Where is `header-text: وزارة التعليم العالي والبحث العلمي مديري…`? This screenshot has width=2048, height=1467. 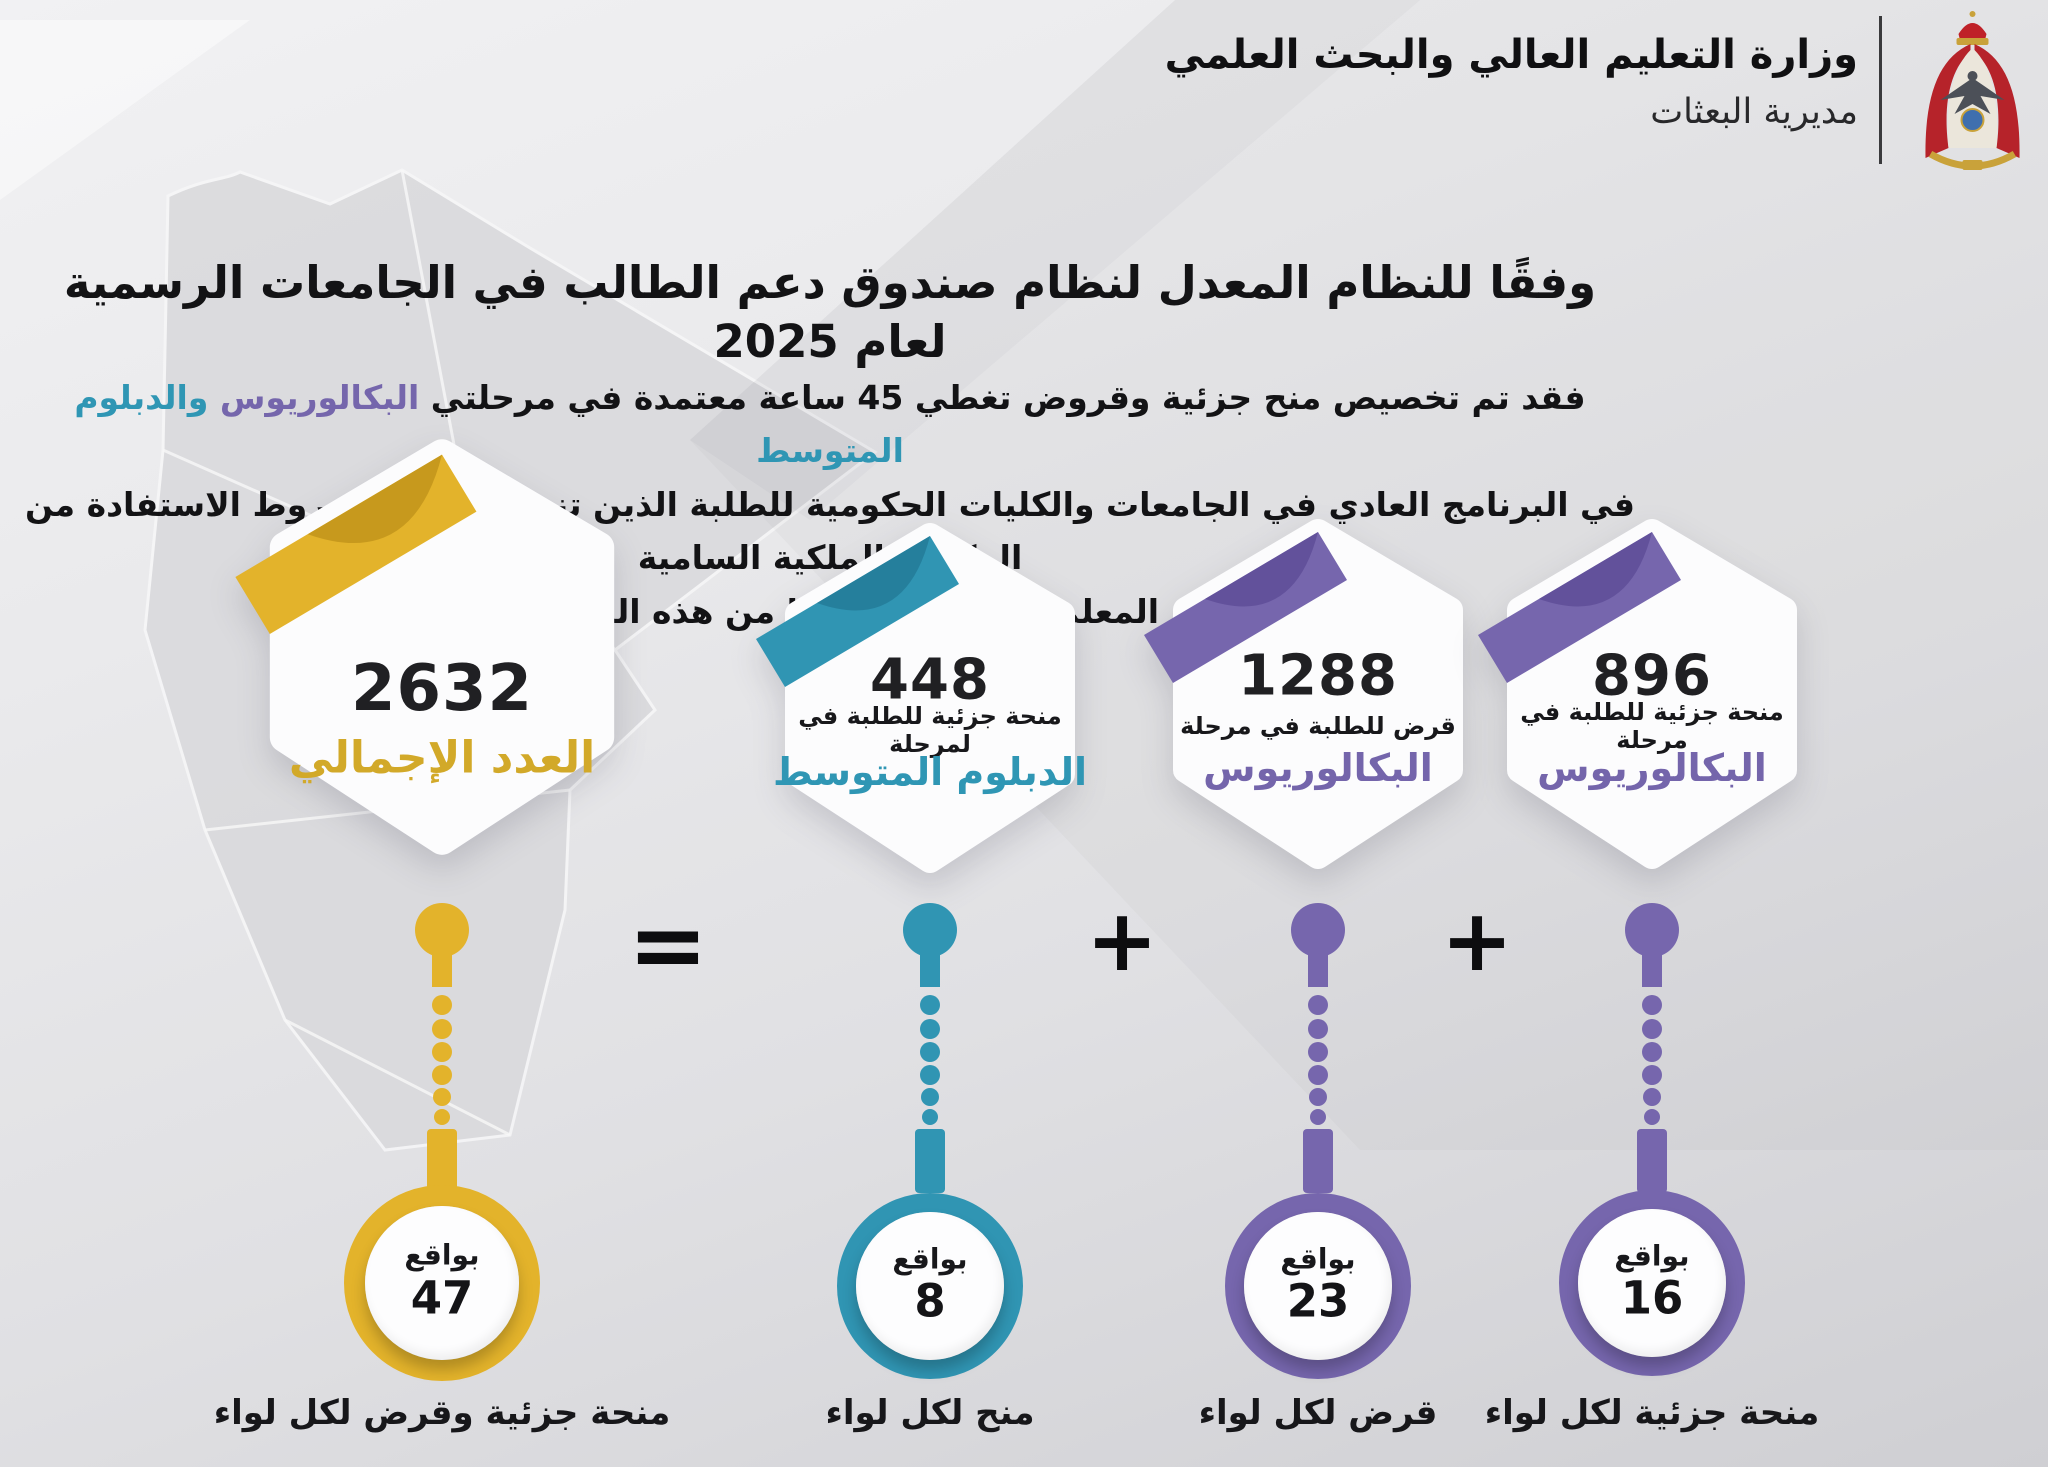
header-text: وزارة التعليم العالي والبحث العلمي مديري… is located at coordinates (1511, 81).